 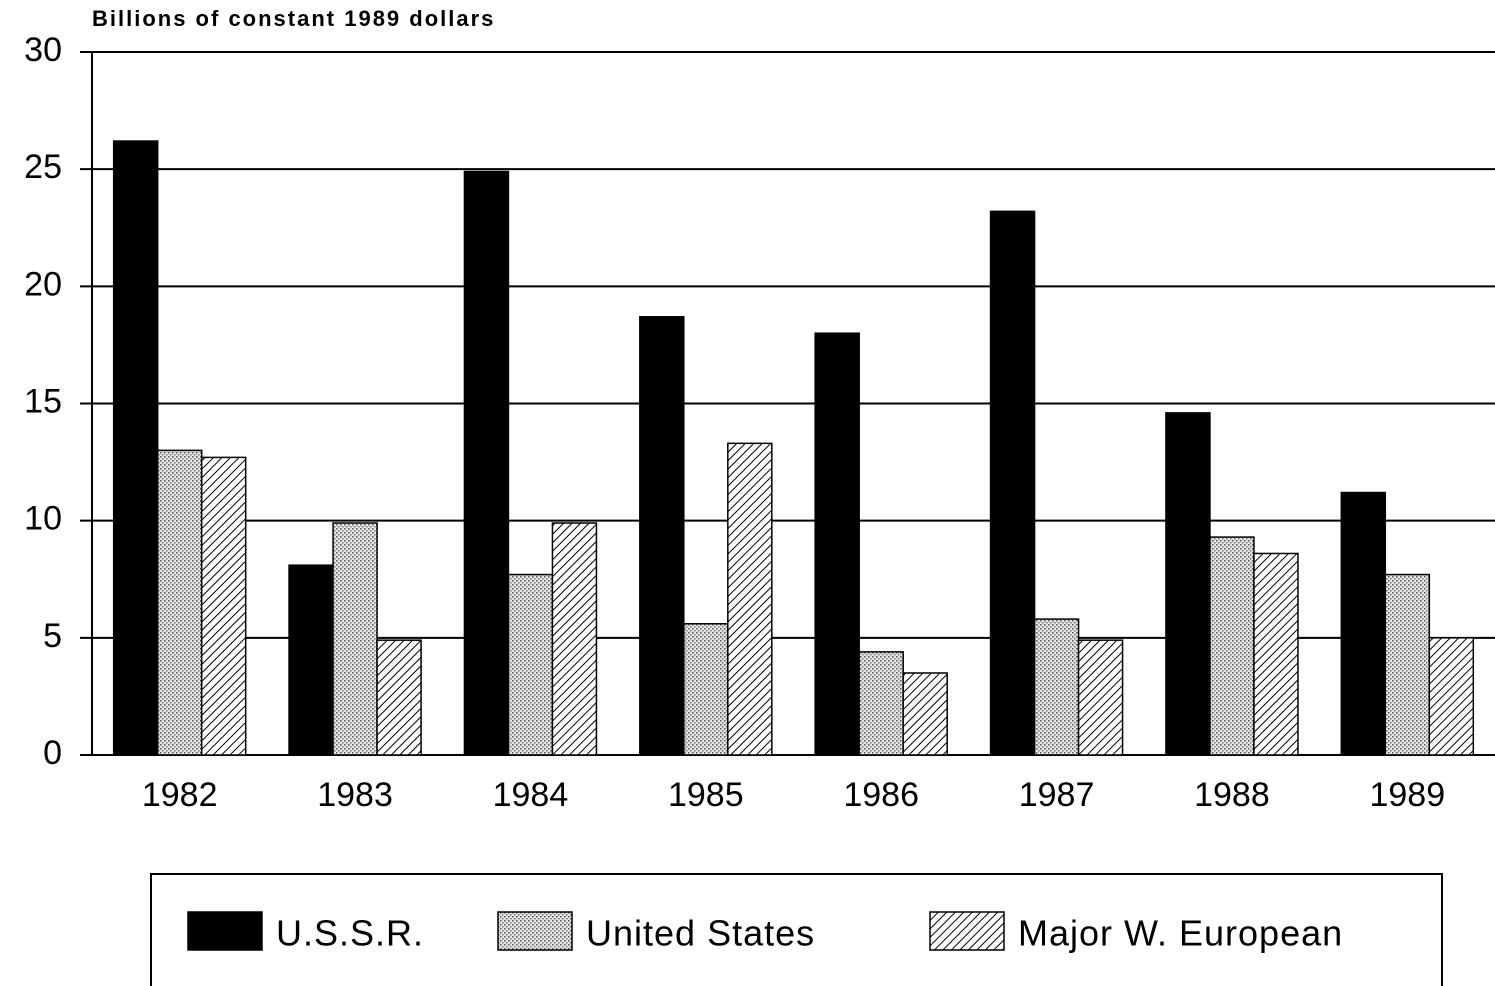 I want to click on chart-title: Billions of constant 1989 dollars, so click(x=293, y=18).